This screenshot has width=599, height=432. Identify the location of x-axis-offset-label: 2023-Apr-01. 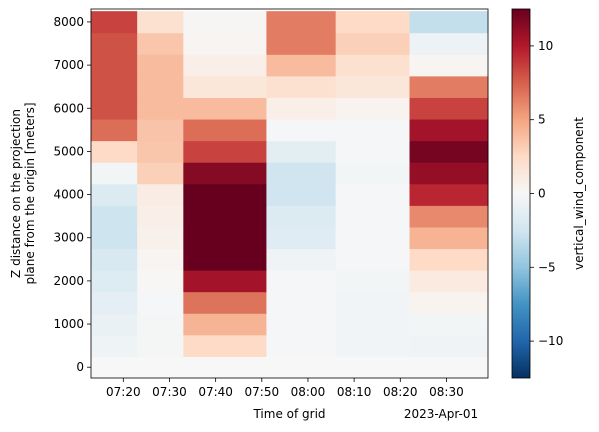
(441, 414).